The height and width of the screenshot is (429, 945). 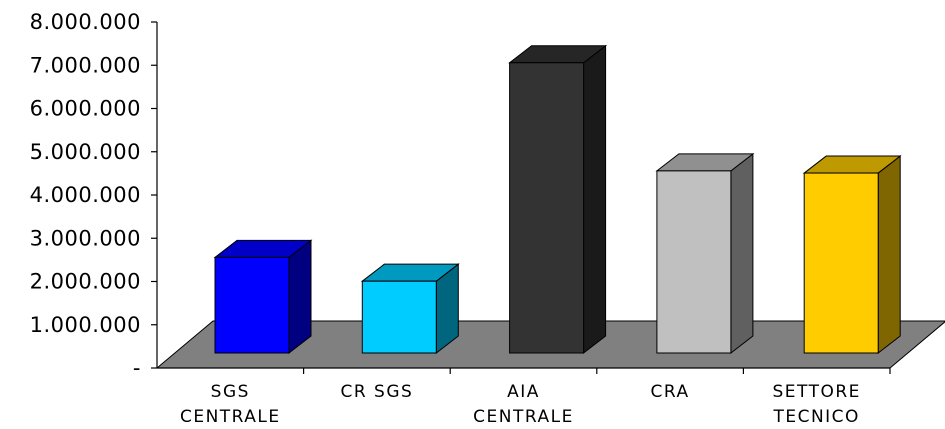 What do you see at coordinates (85, 325) in the screenshot?
I see `y-tick-label: 1.000.000` at bounding box center [85, 325].